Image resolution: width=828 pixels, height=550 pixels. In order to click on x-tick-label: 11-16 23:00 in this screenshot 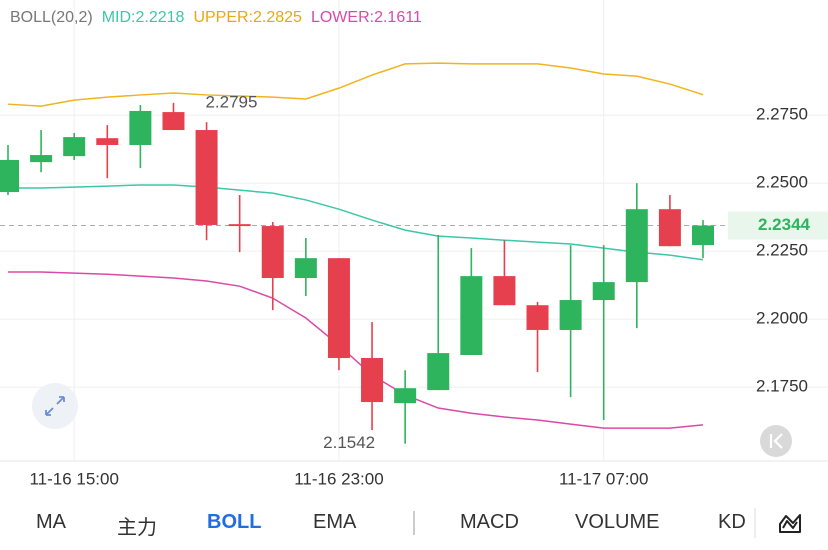, I will do `click(338, 478)`.